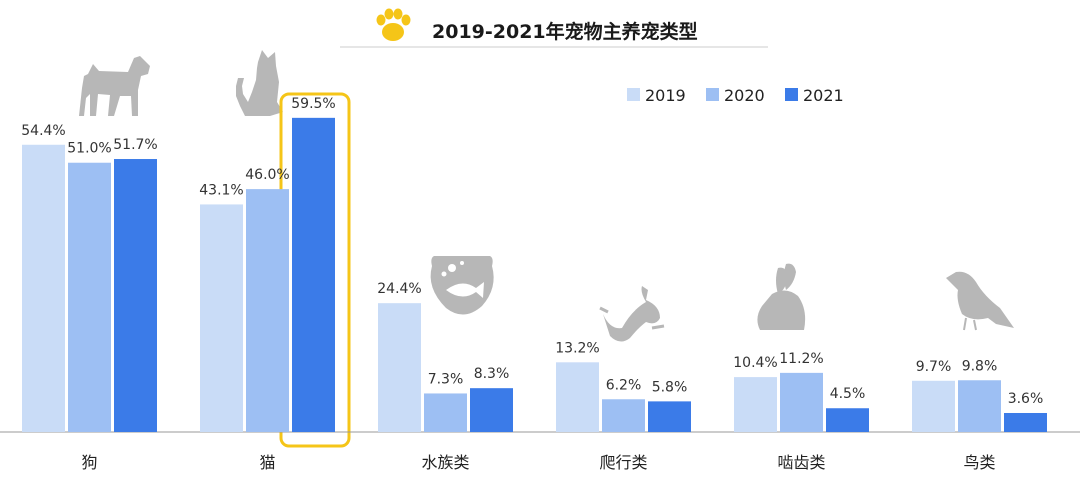 This screenshot has width=1080, height=488. What do you see at coordinates (669, 416) in the screenshot?
I see `bar-3-2021` at bounding box center [669, 416].